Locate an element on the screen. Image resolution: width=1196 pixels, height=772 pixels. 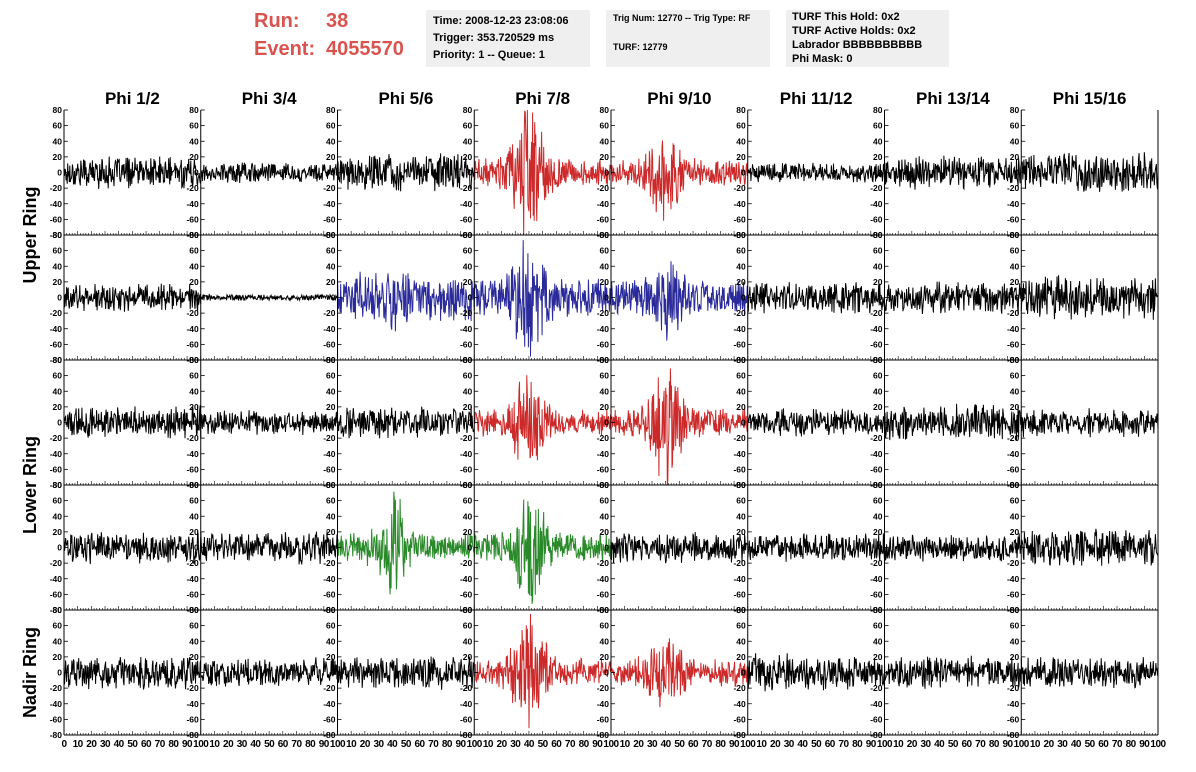
column-header: Phi 13/14 is located at coordinates (953, 98).